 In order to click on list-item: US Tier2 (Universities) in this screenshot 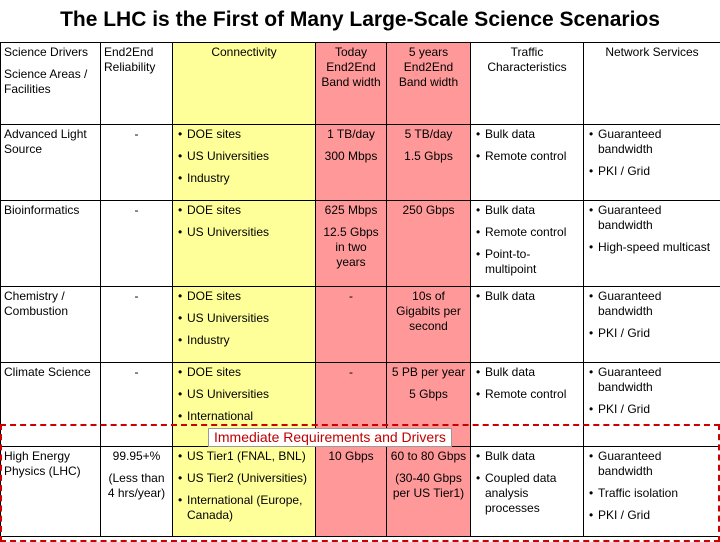, I will do `click(244, 478)`.